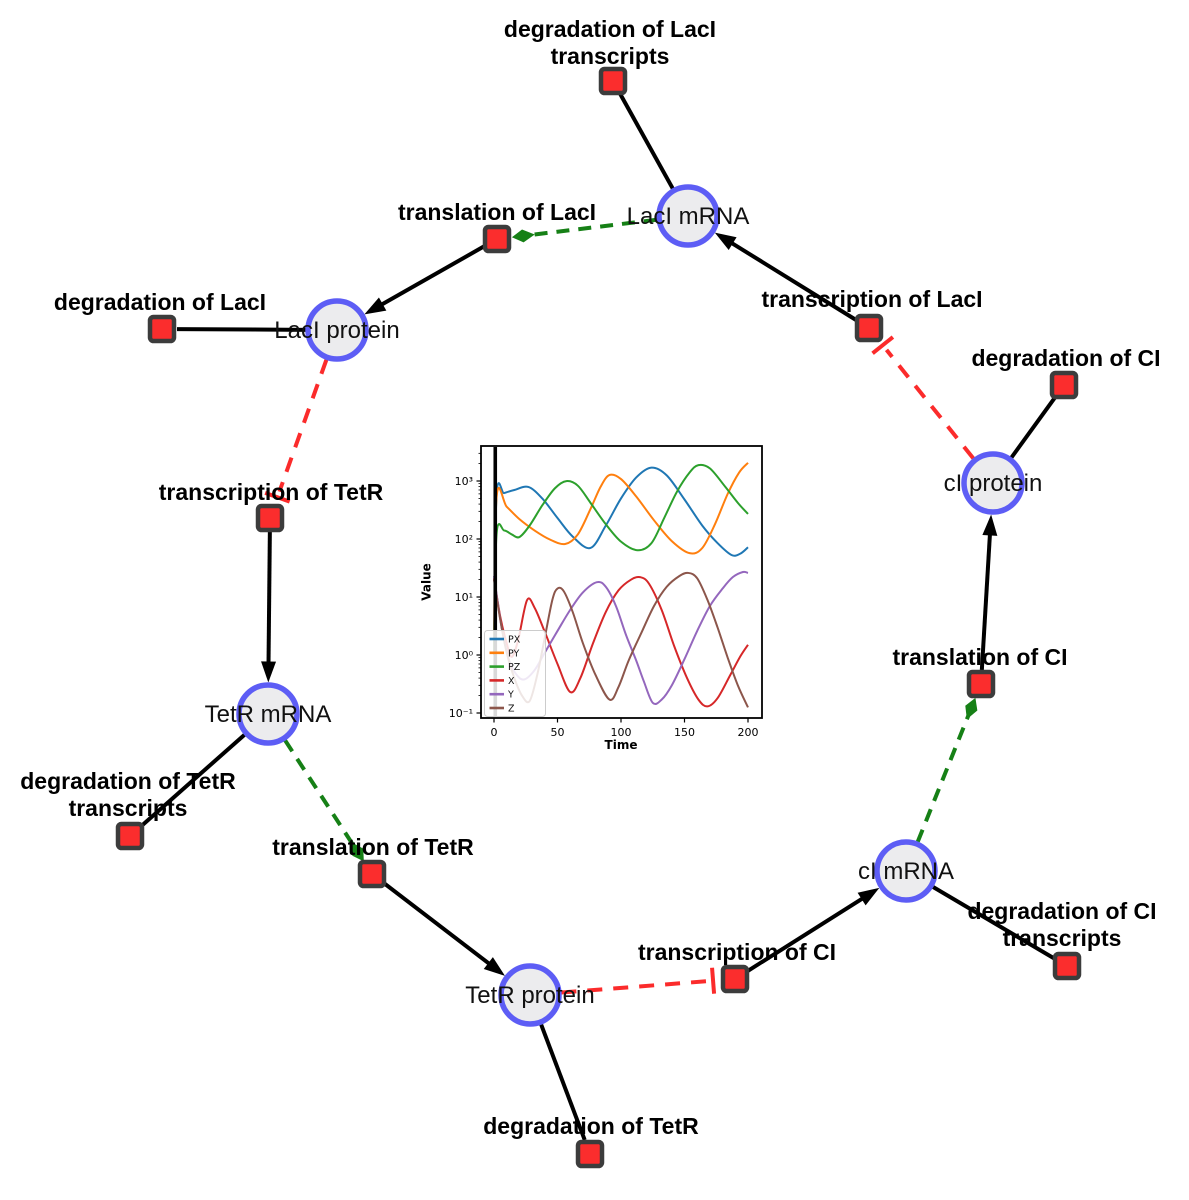  Describe the element at coordinates (558, 732) in the screenshot. I see `x-tick-label: 50` at that location.